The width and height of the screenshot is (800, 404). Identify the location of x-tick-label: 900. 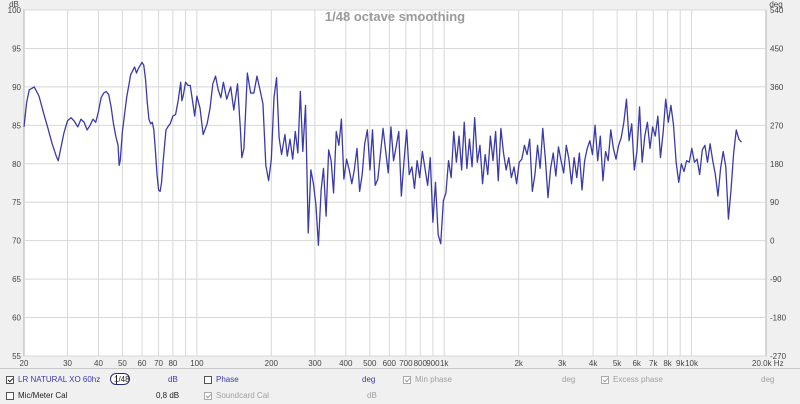
(433, 363).